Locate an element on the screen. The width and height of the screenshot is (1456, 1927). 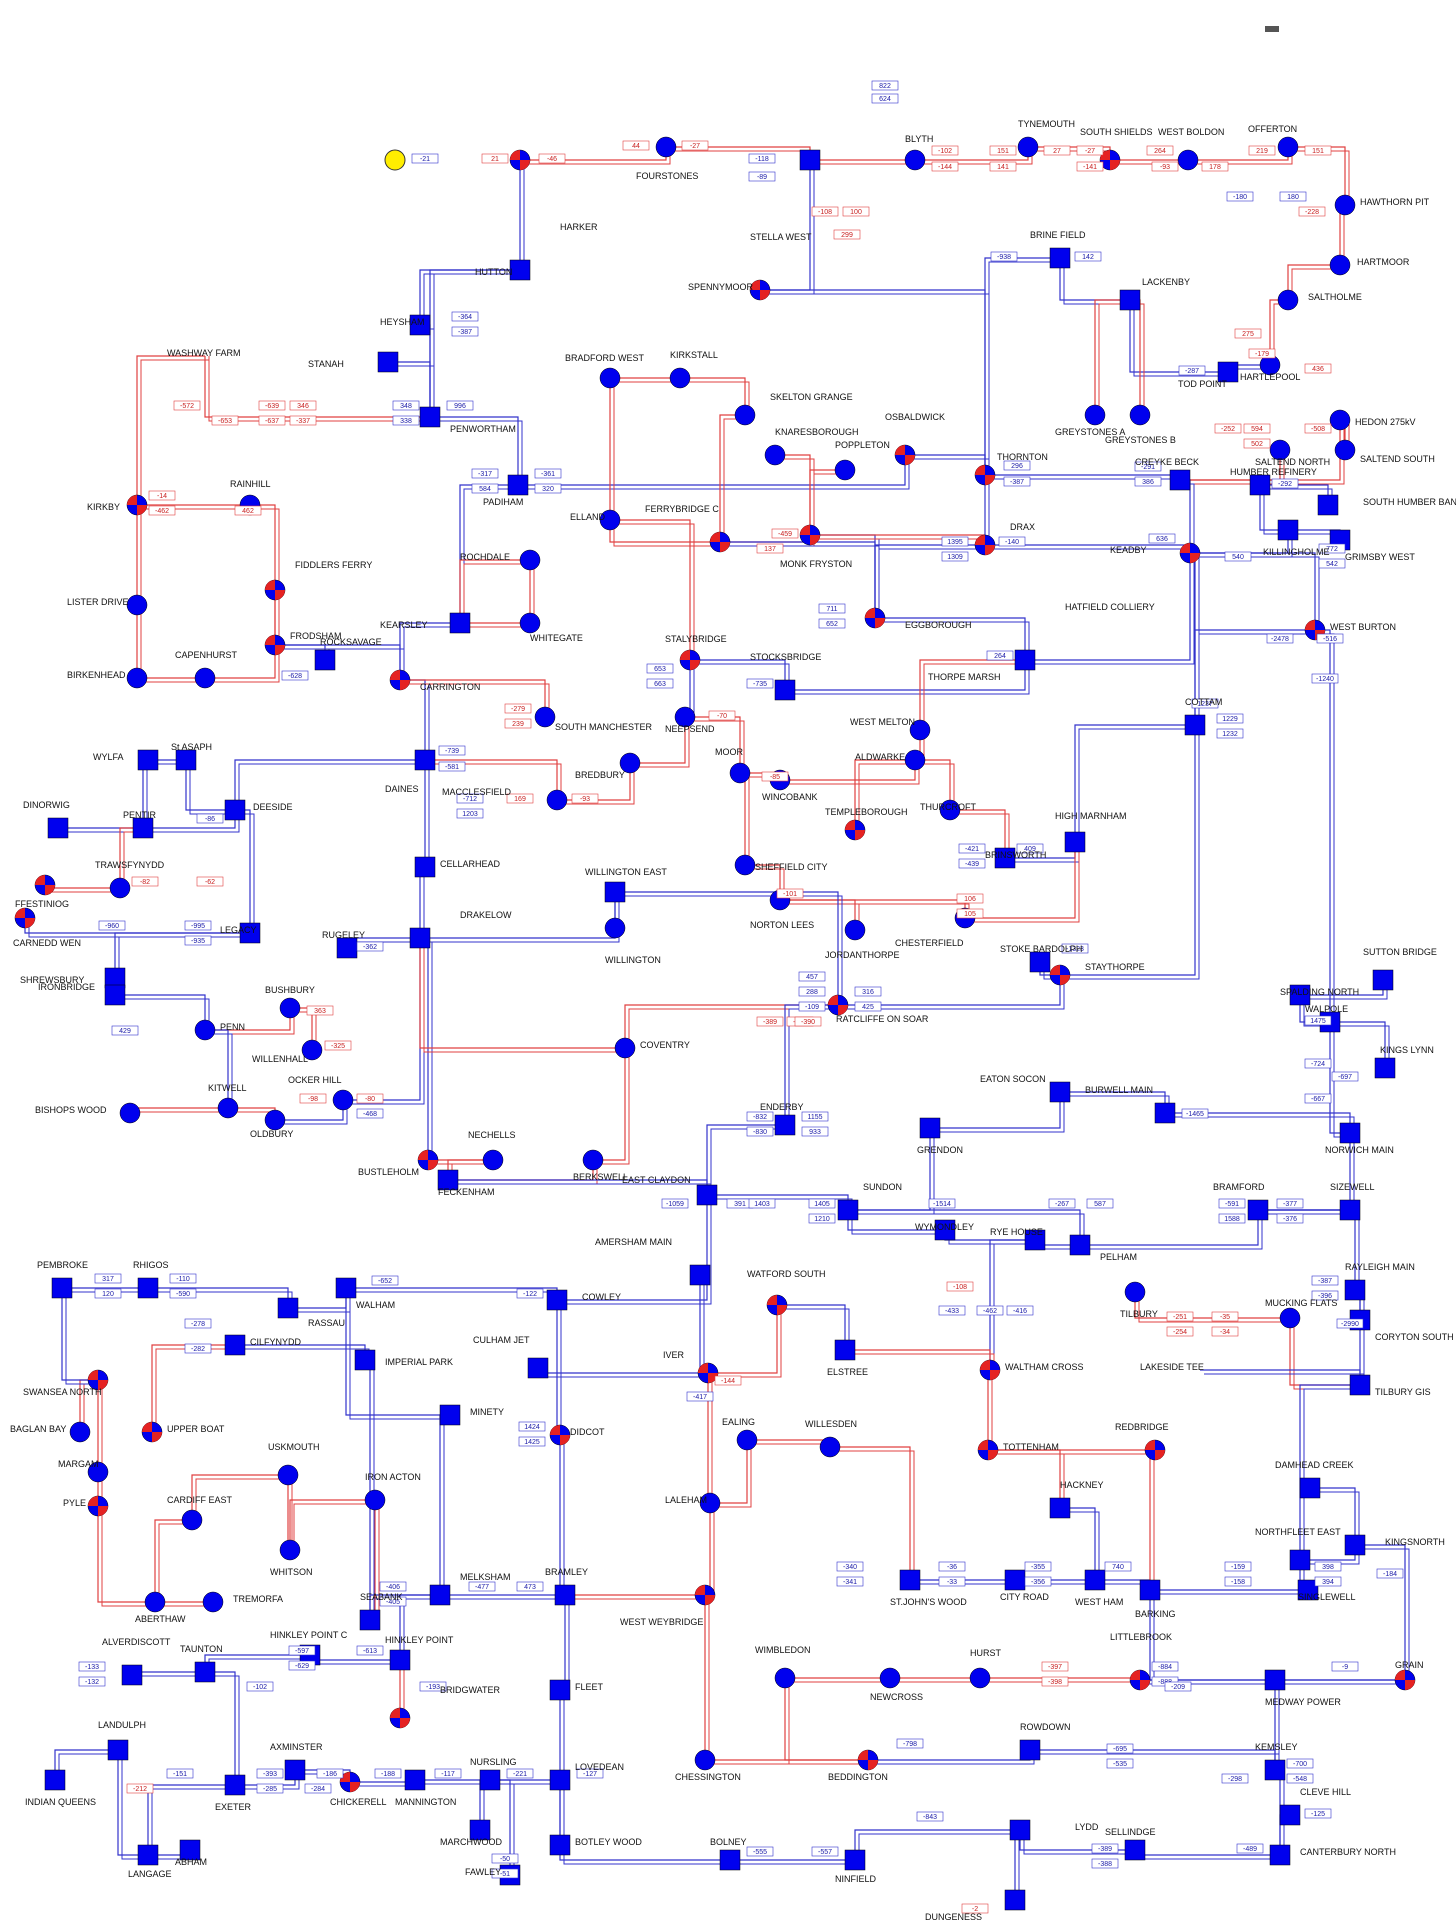
substation-alverdiscott is located at coordinates (132, 1675).